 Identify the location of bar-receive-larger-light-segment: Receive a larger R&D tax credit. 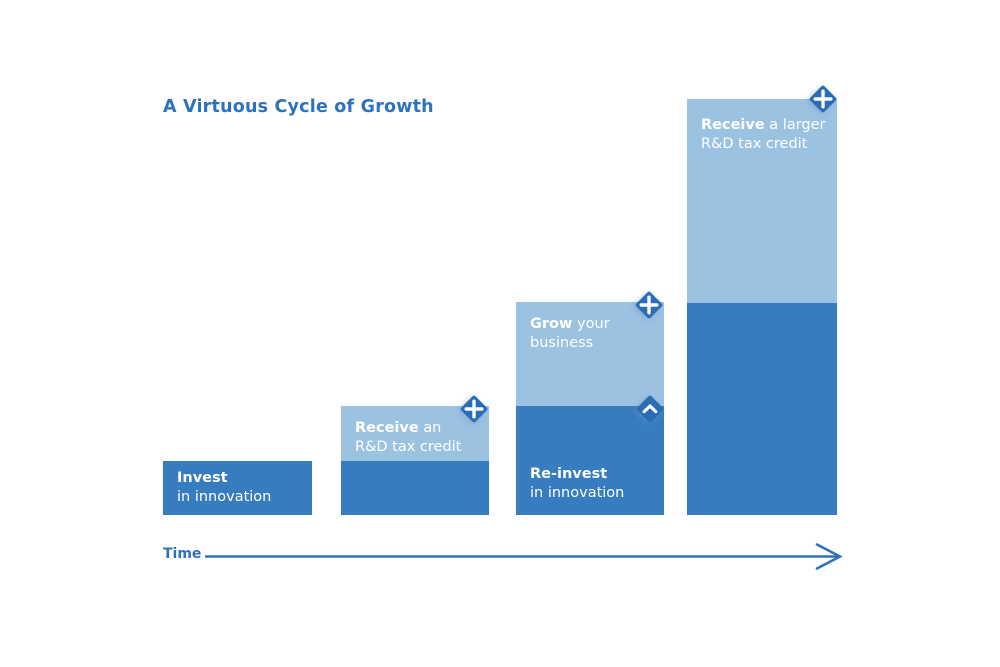
(762, 201).